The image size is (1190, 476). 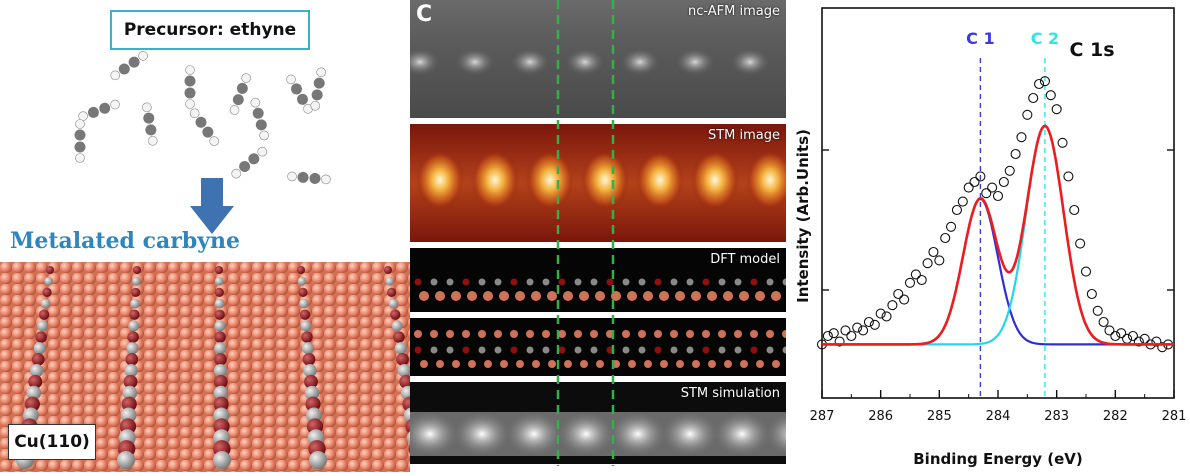 What do you see at coordinates (210, 30) in the screenshot?
I see `precursor-label: Precursor: ethyne` at bounding box center [210, 30].